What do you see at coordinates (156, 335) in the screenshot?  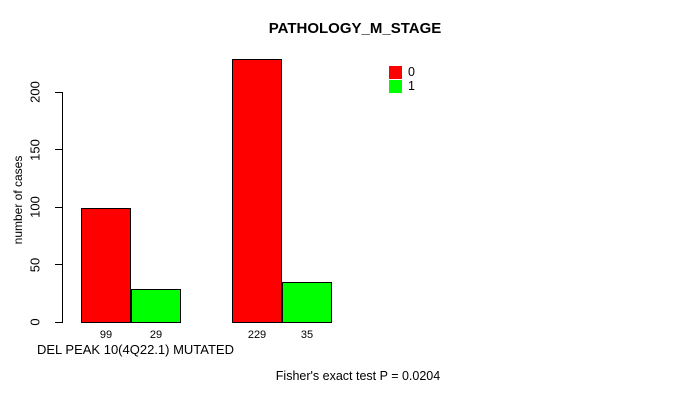 I see `bar-count-label: 29` at bounding box center [156, 335].